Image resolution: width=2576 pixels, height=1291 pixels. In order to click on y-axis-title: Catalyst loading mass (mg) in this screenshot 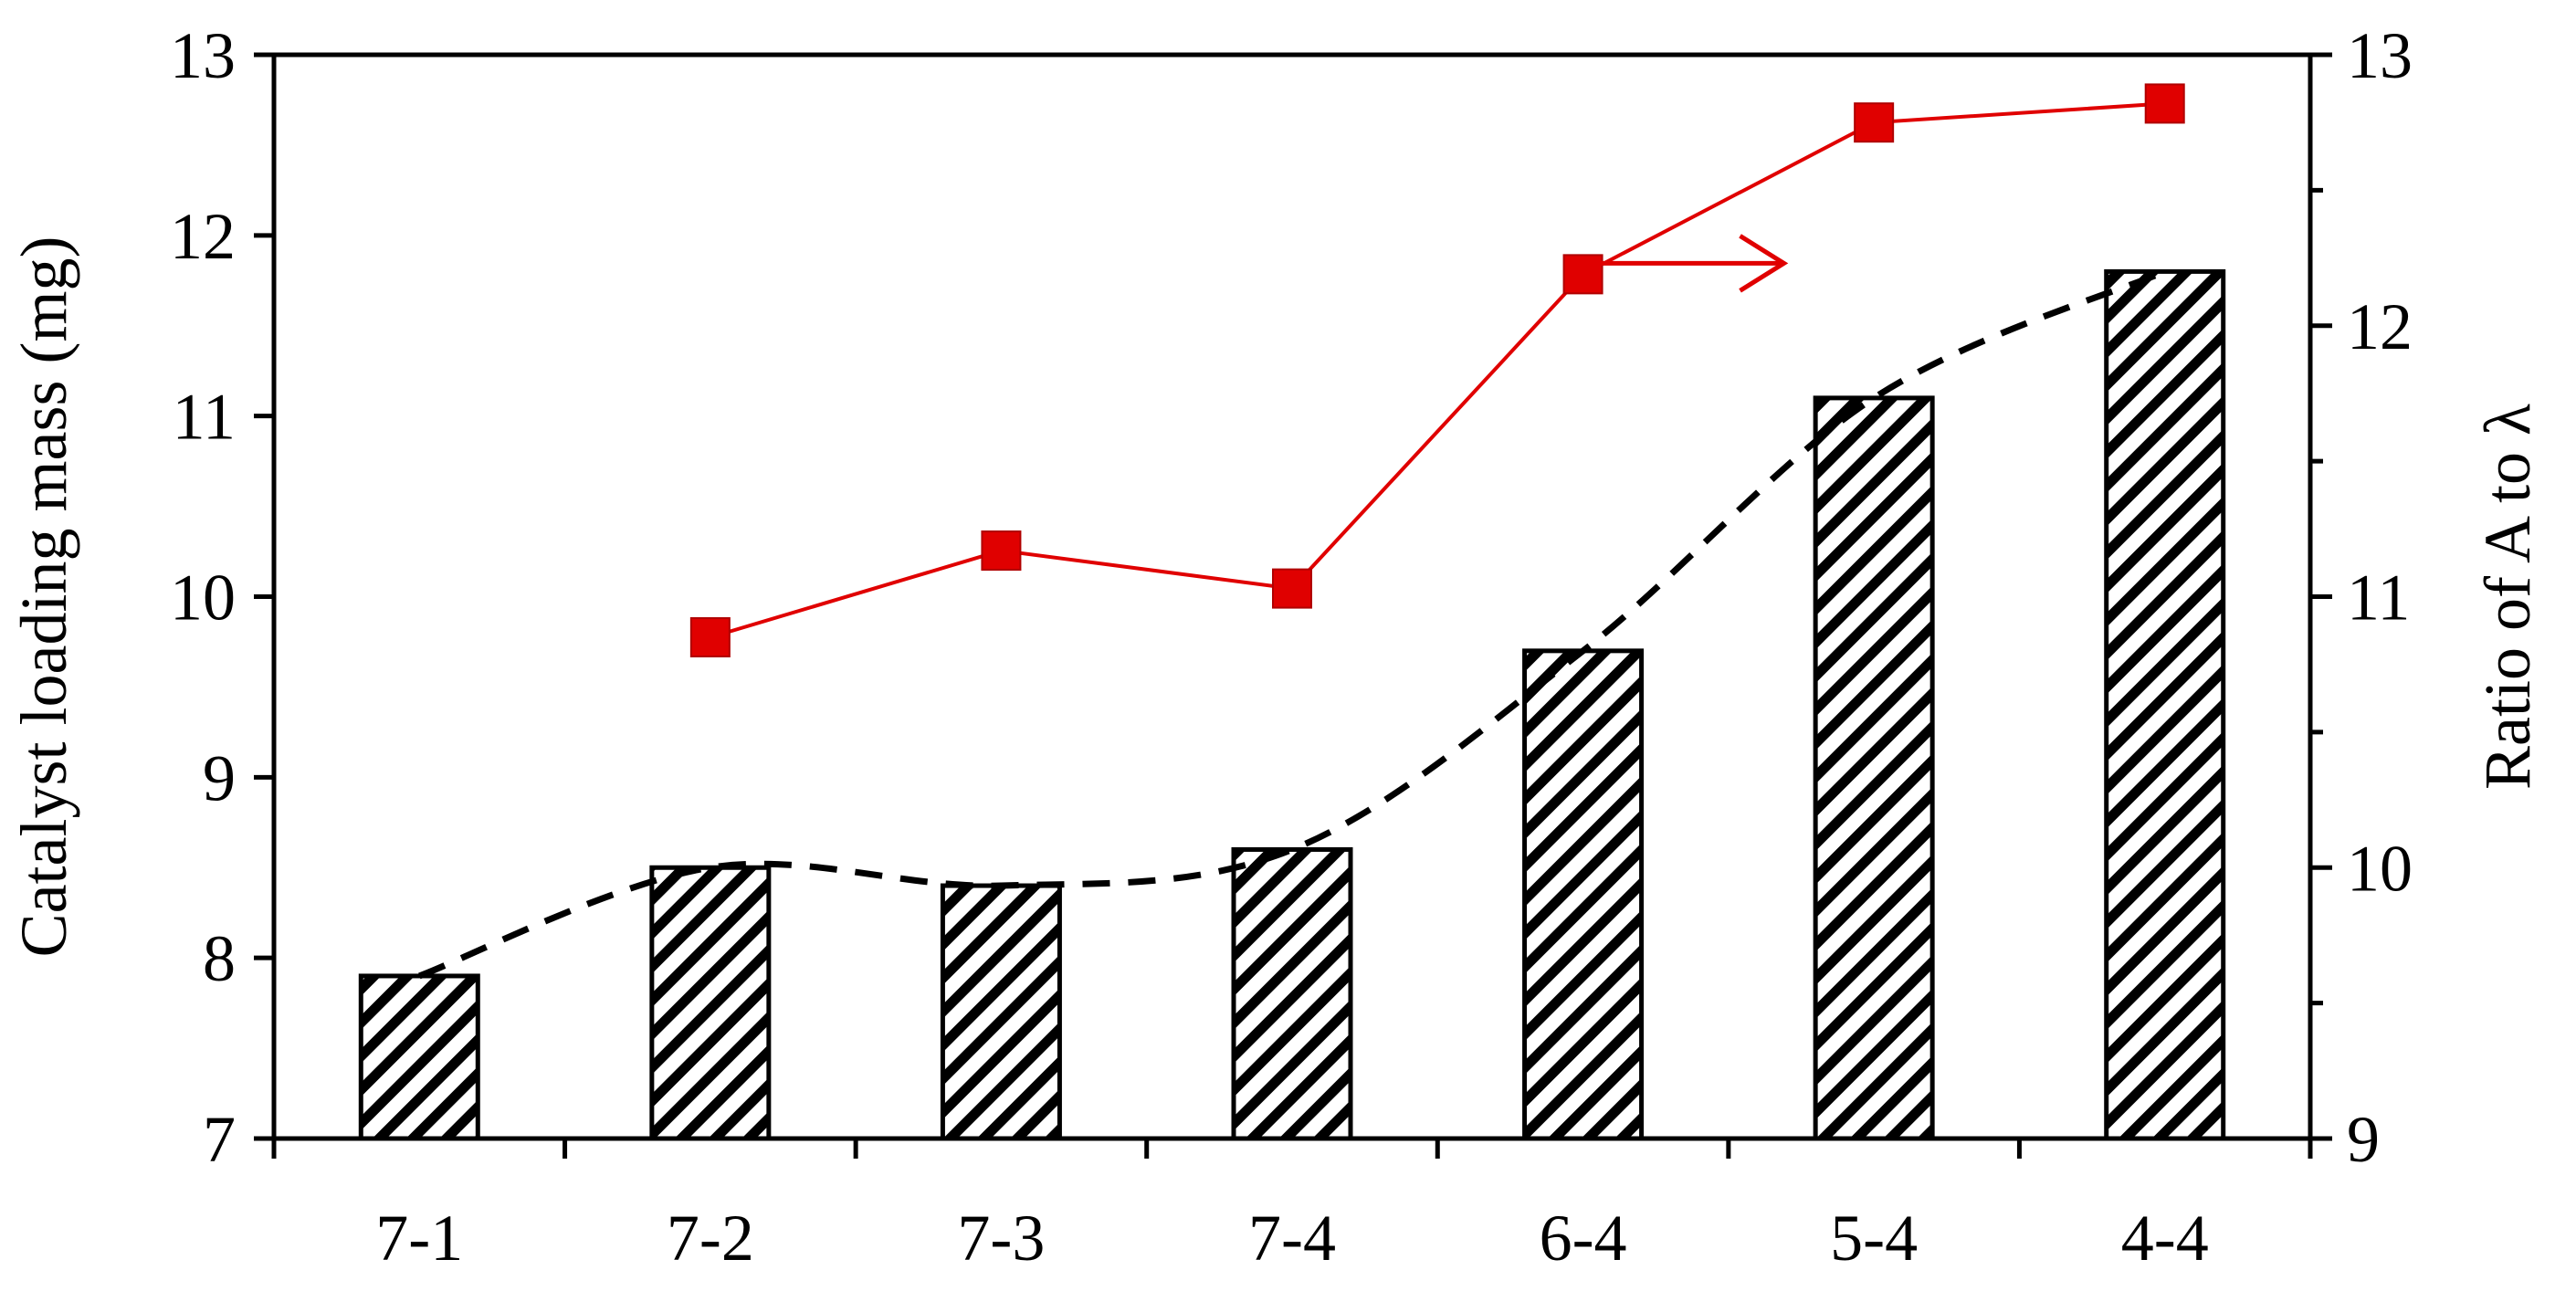, I will do `click(43, 597)`.